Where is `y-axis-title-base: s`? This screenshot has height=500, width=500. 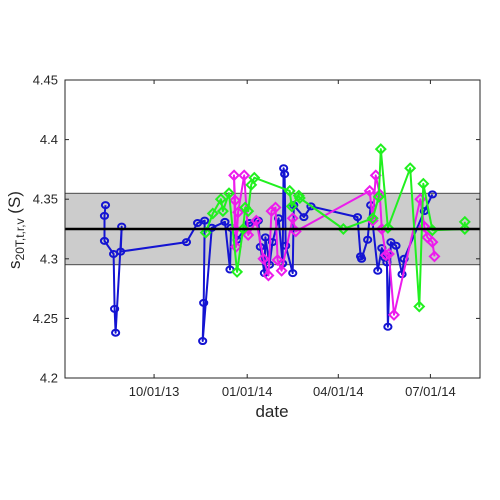 y-axis-title-base: s is located at coordinates (14, 264).